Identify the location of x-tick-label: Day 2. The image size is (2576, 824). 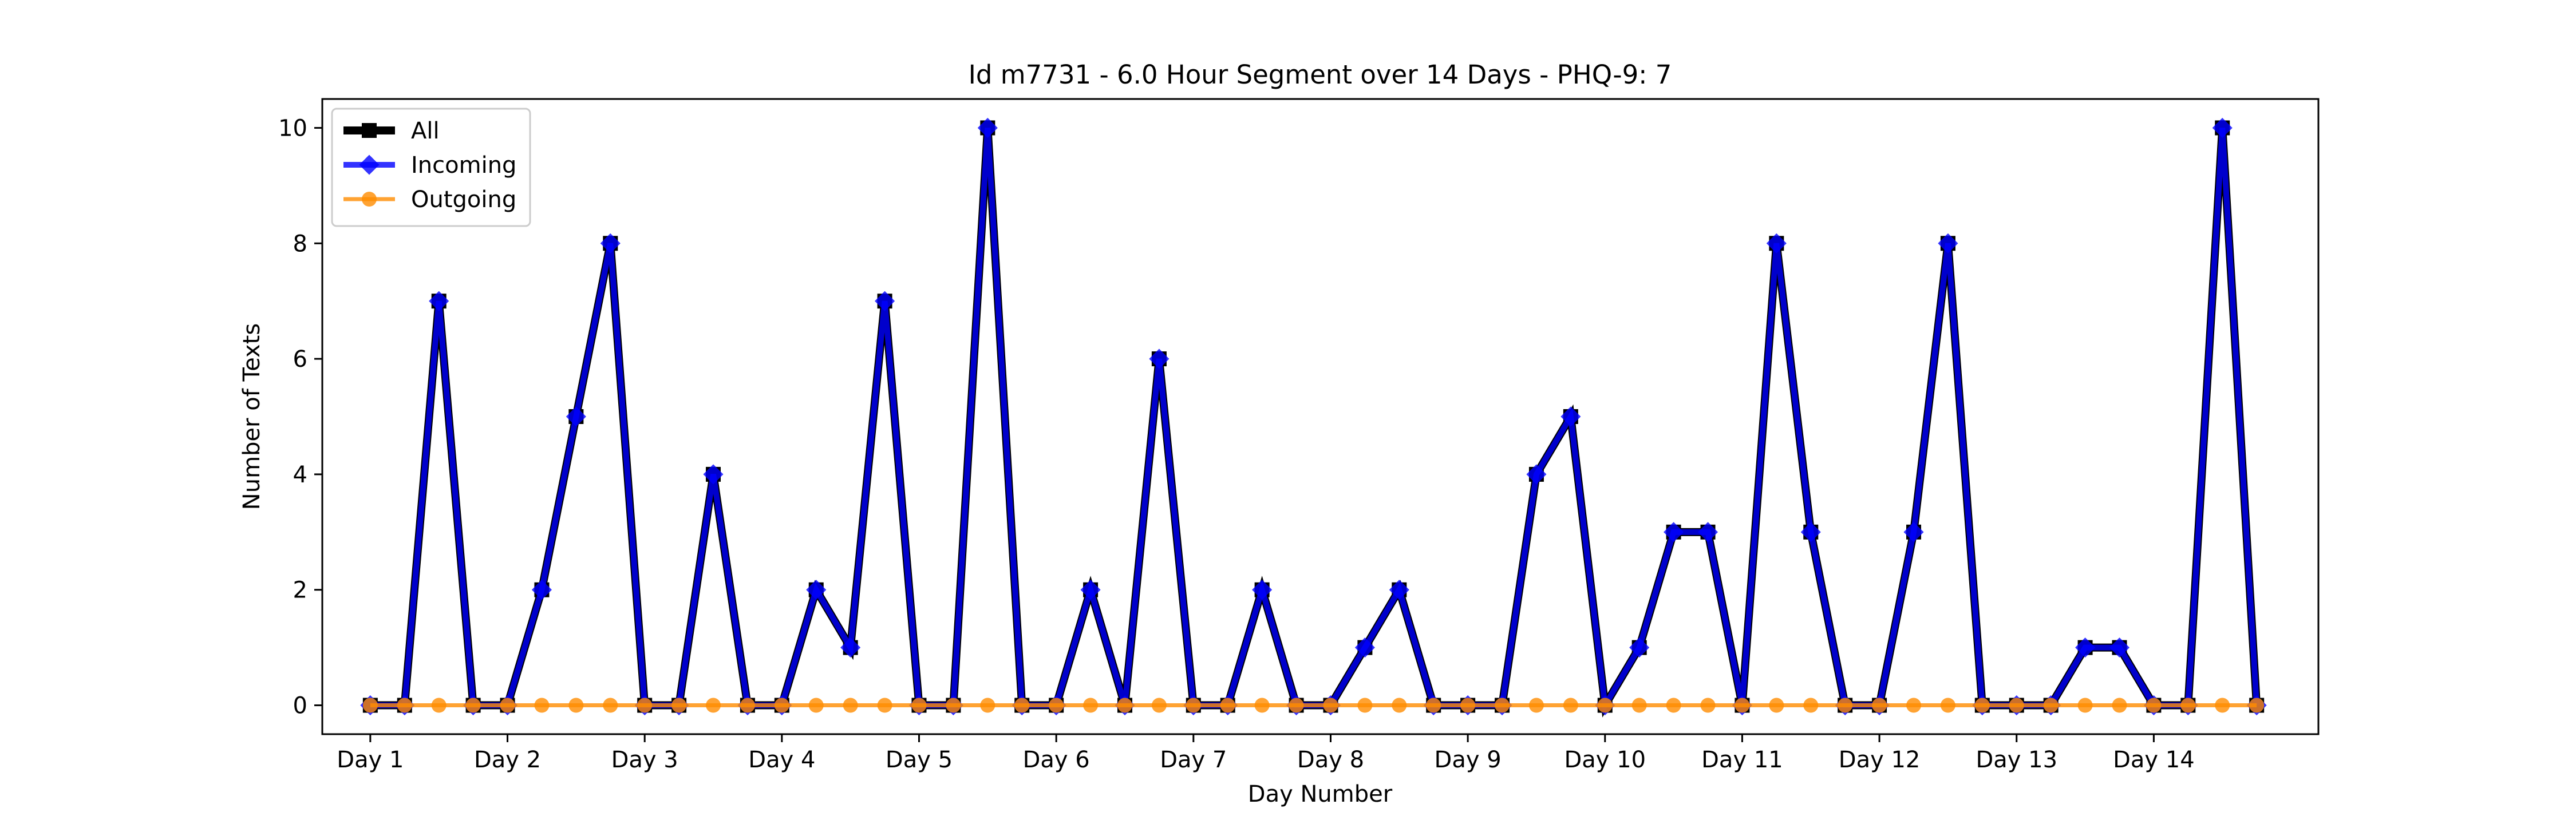
(507, 760).